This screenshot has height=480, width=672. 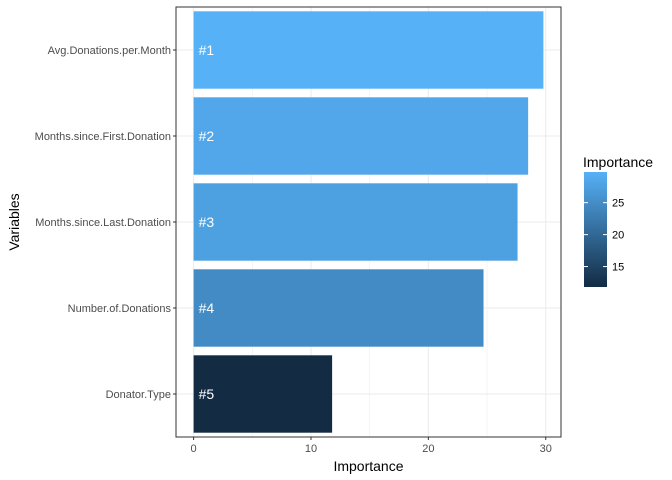 What do you see at coordinates (207, 394) in the screenshot?
I see `bar-rank-label: #5` at bounding box center [207, 394].